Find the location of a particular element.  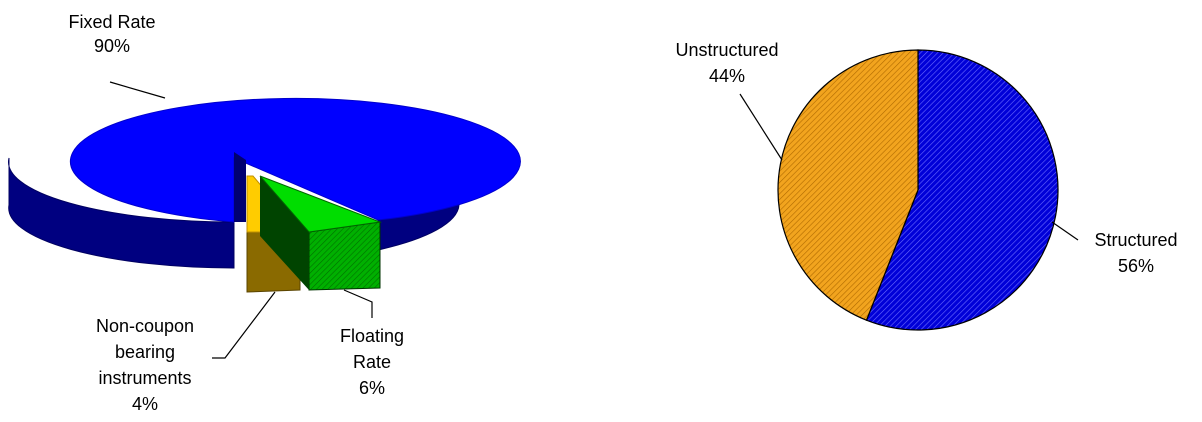

label-noncoupon-line2: bearing is located at coordinates (145, 352).